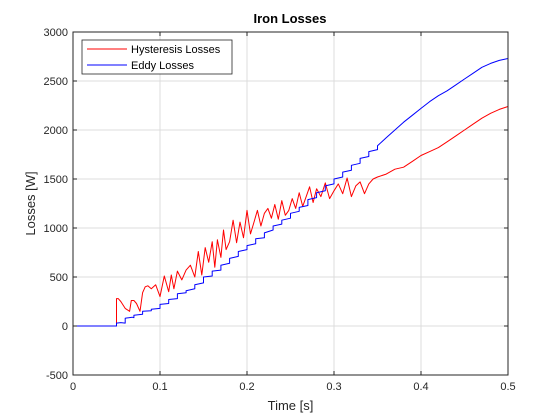 The image size is (560, 420). I want to click on legend-box, so click(157, 57).